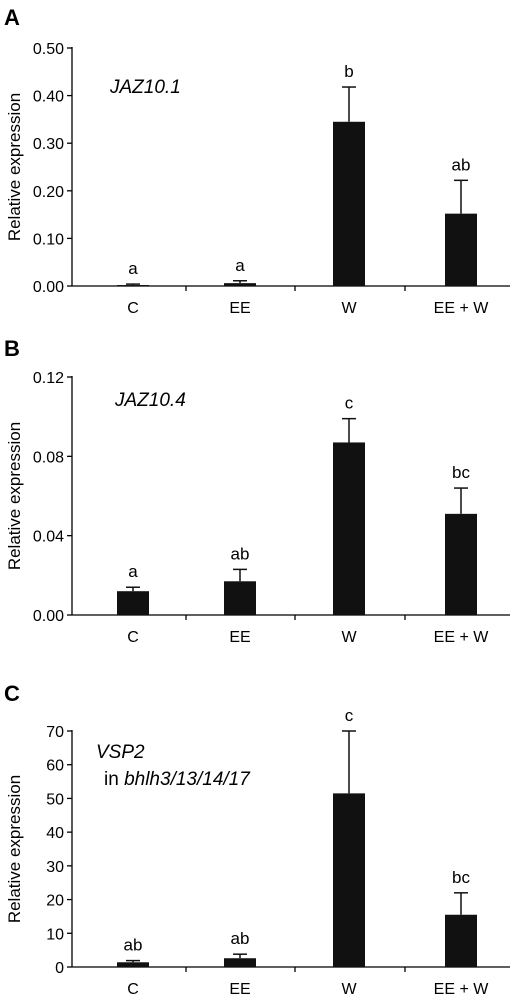 Image resolution: width=520 pixels, height=1003 pixels. I want to click on y-tick-label: 20, so click(55, 901).